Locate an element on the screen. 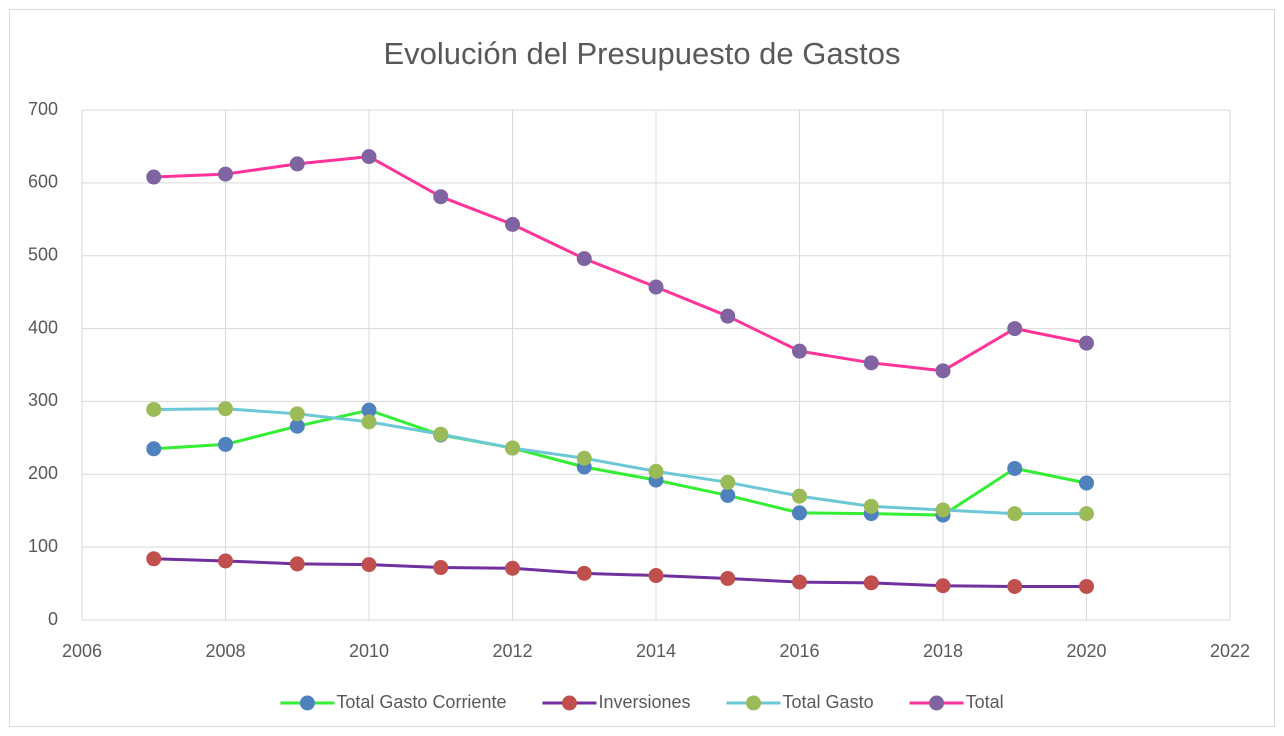  legend-label: Total is located at coordinates (985, 702).